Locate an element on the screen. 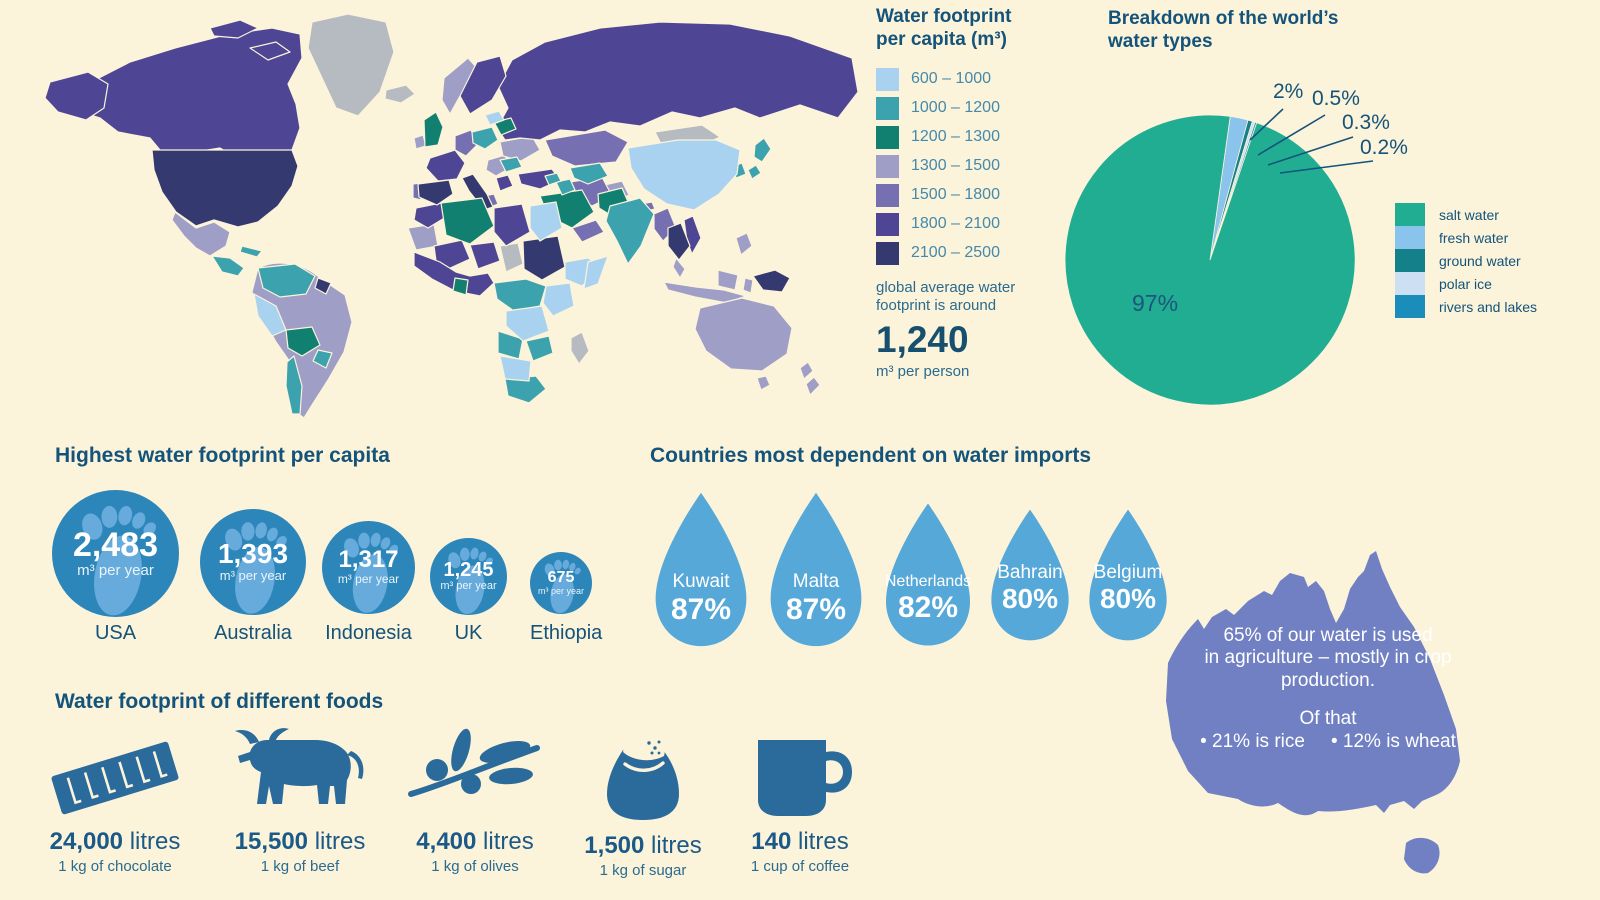  drop-malta: Malta 87% is located at coordinates (816, 569).